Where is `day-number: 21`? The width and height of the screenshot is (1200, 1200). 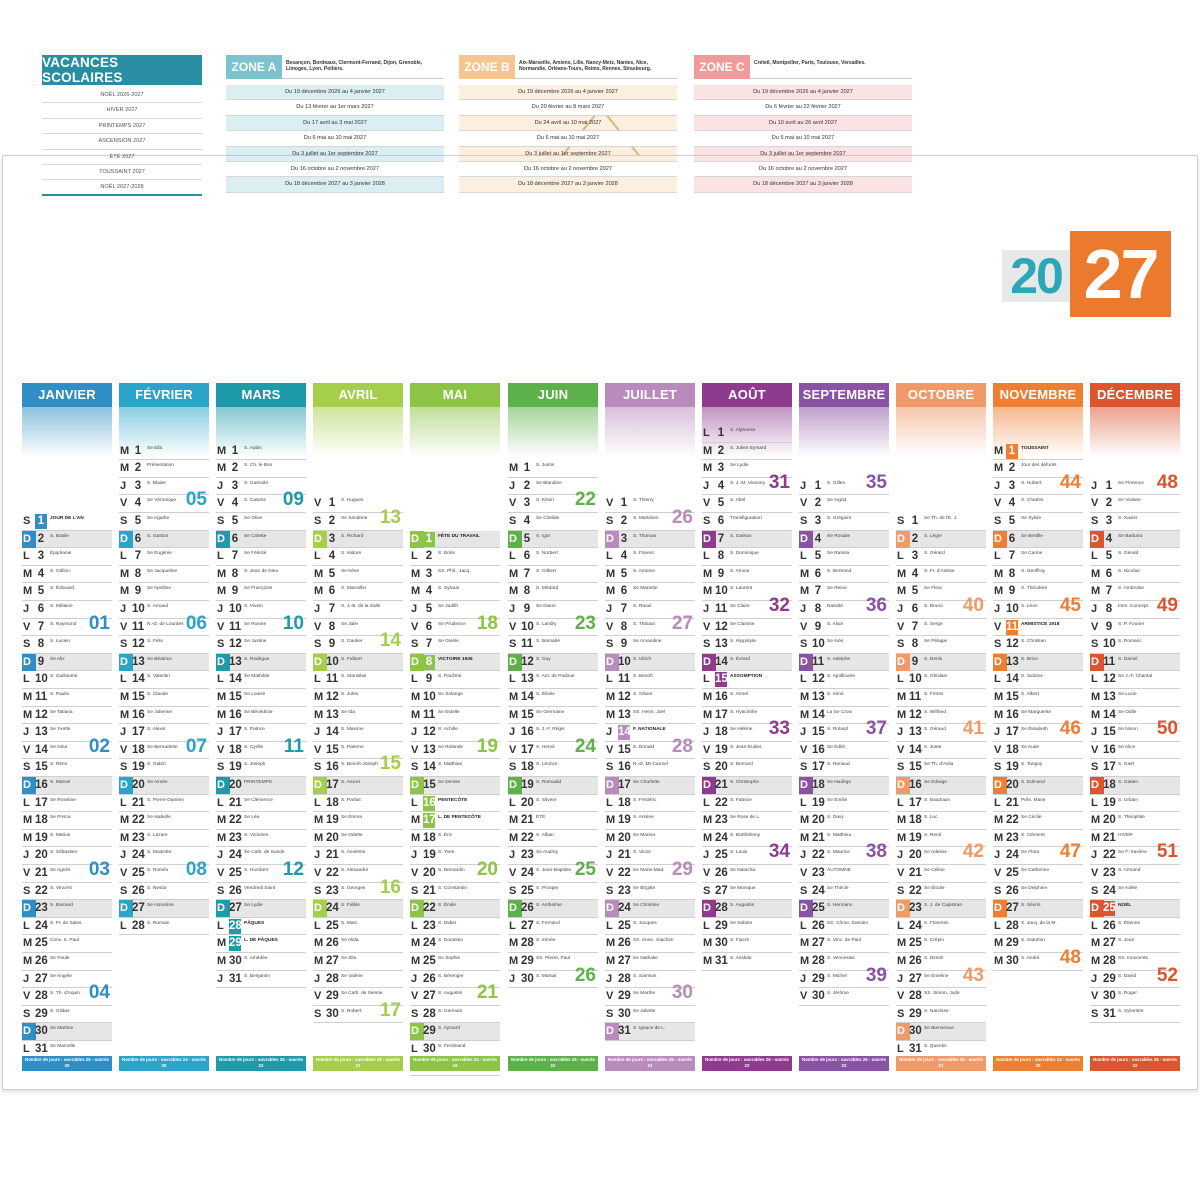
day-number: 21 is located at coordinates (818, 837).